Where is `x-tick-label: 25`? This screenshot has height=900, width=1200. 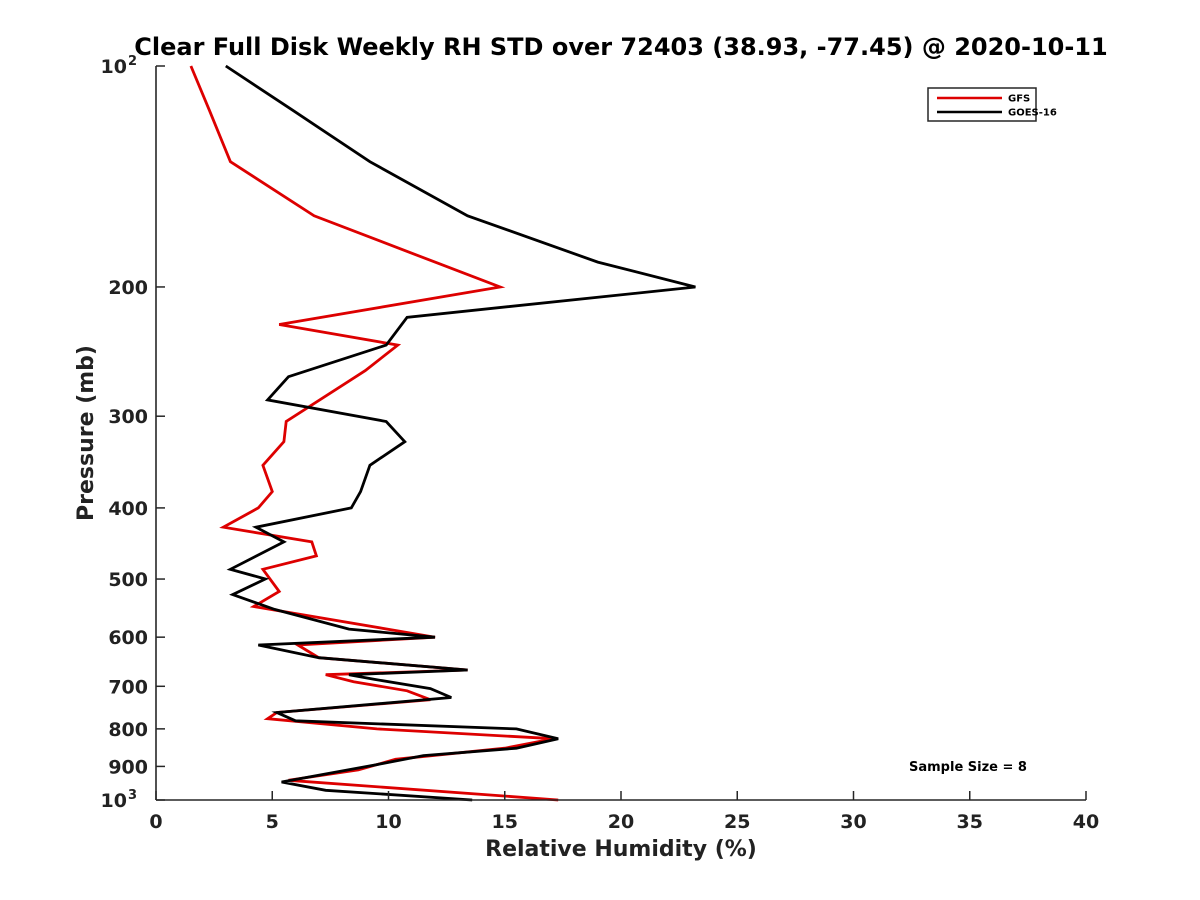
x-tick-label: 25 is located at coordinates (737, 822).